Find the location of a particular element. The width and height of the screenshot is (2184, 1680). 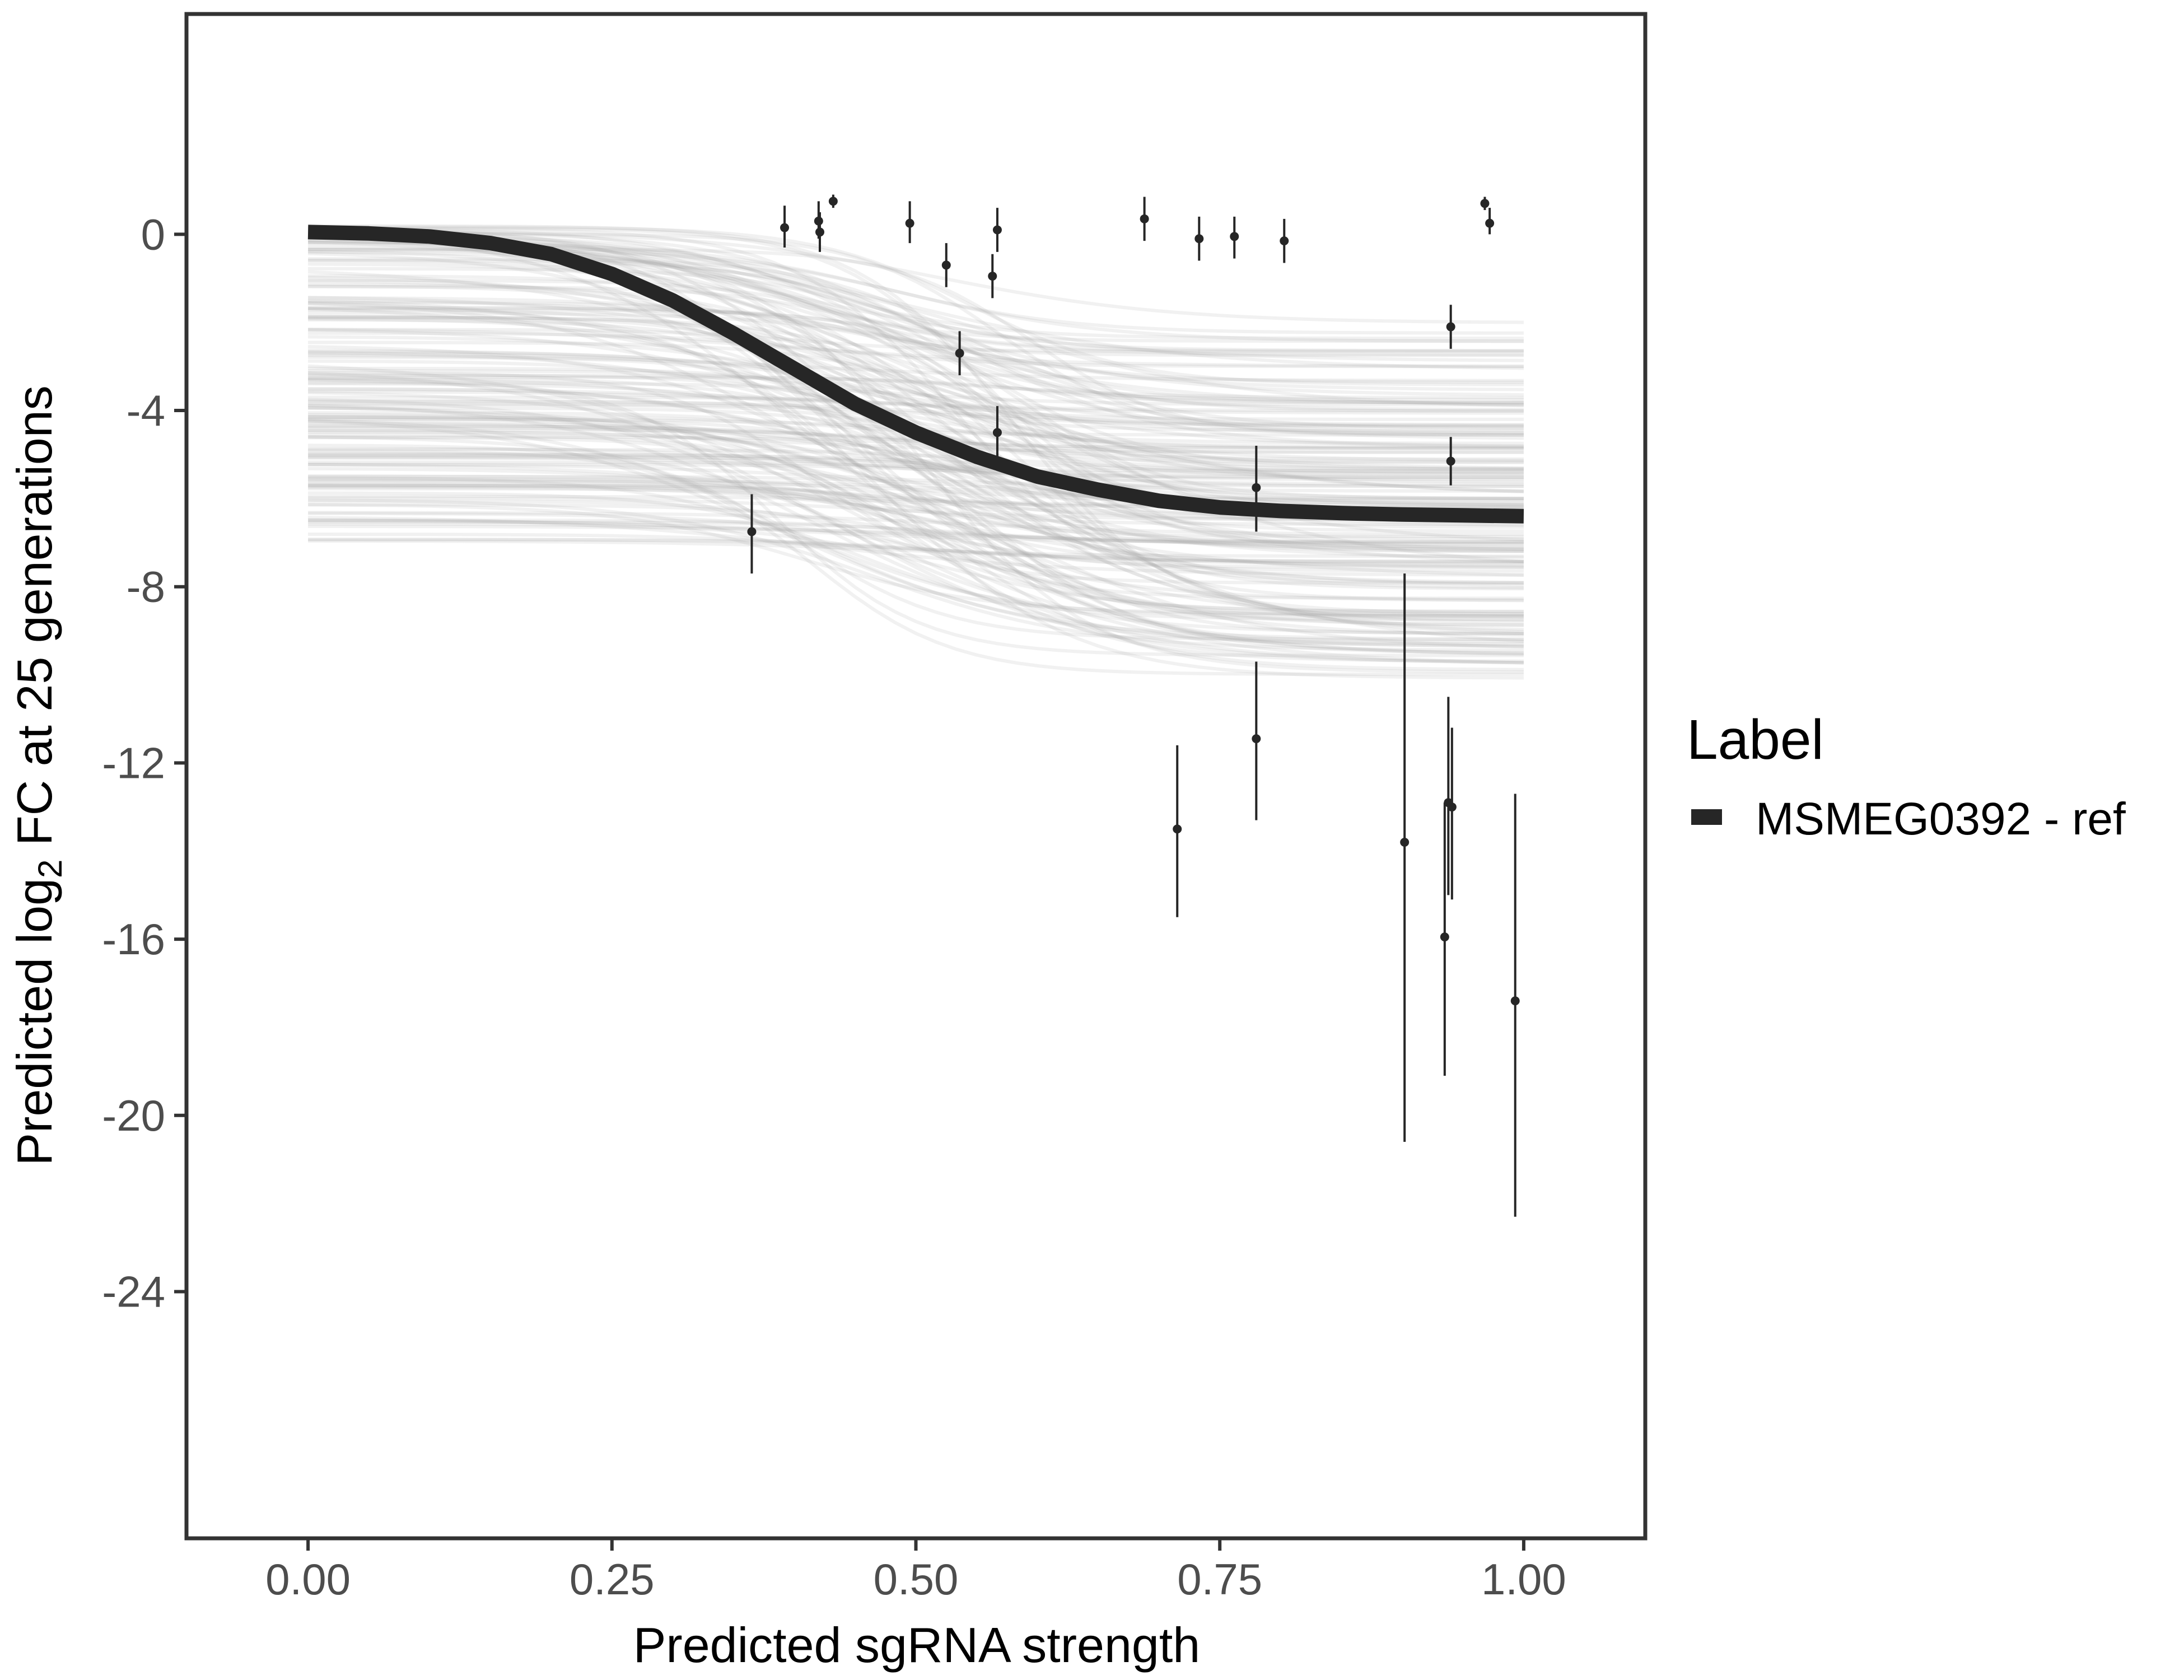

y-tick-label: -8 is located at coordinates (146, 587).